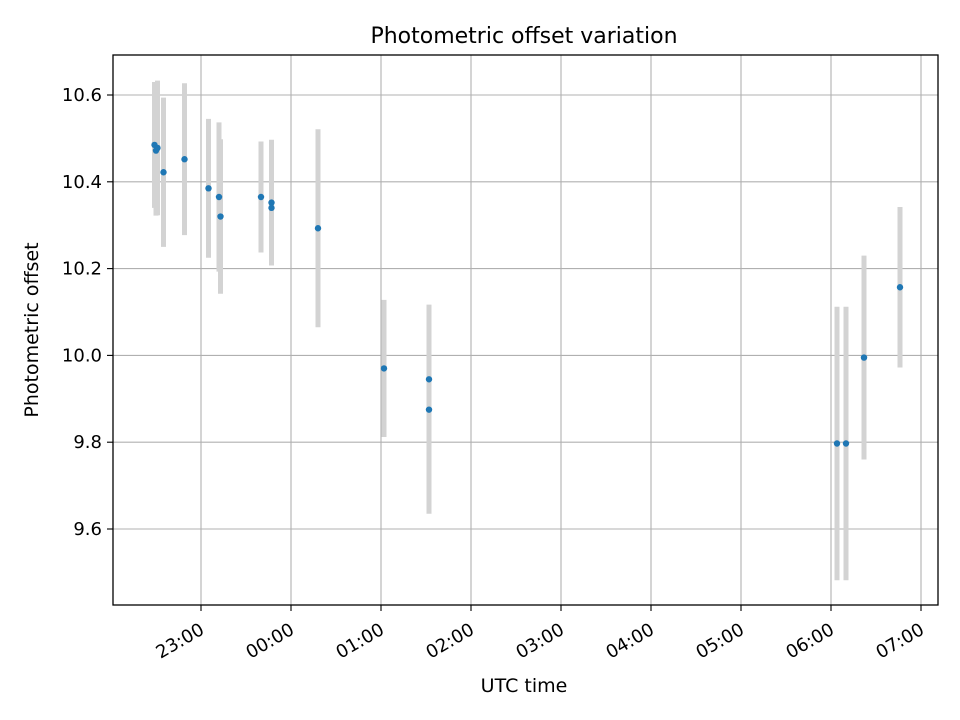  Describe the element at coordinates (82, 95) in the screenshot. I see `y-tick-label: 10.6` at that location.